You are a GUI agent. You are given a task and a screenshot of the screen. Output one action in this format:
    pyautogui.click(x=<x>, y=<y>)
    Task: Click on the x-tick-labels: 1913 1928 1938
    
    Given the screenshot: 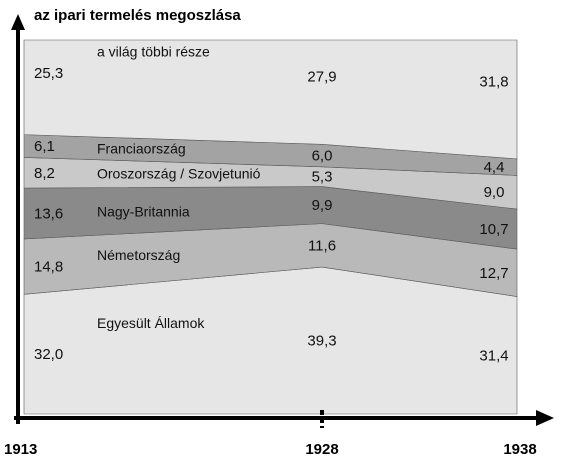 What is the action you would take?
    pyautogui.click(x=270, y=449)
    